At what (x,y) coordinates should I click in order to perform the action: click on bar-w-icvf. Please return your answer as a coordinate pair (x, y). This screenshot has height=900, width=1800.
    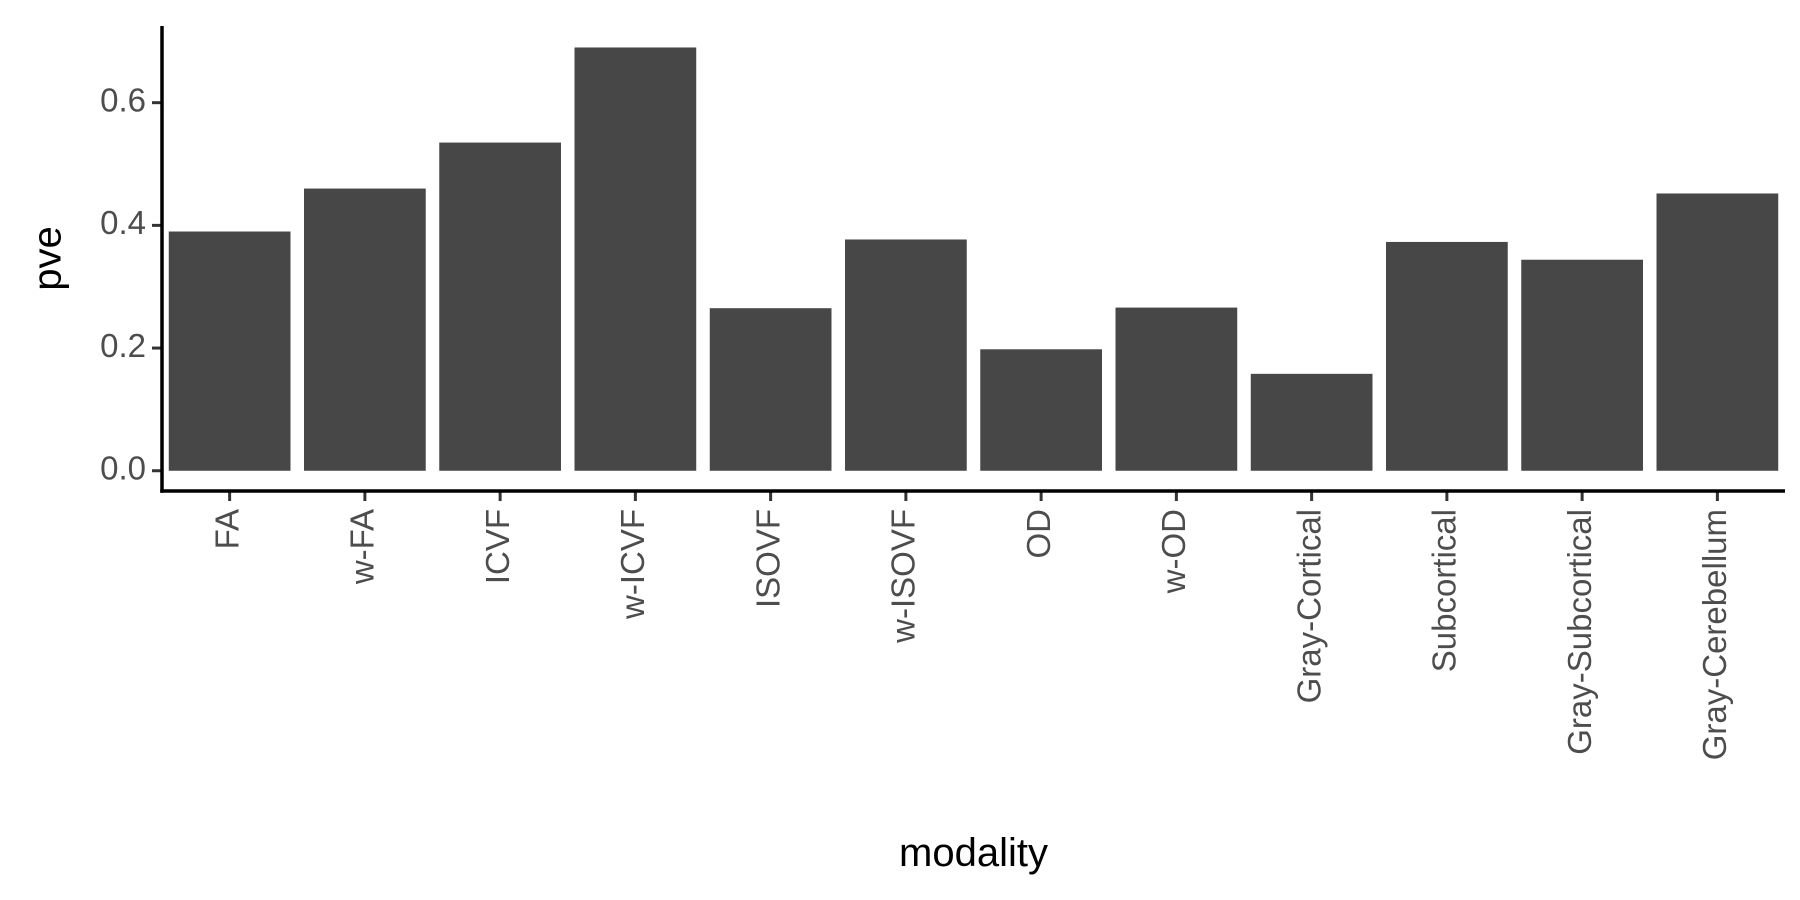
    Looking at the image, I should click on (635, 259).